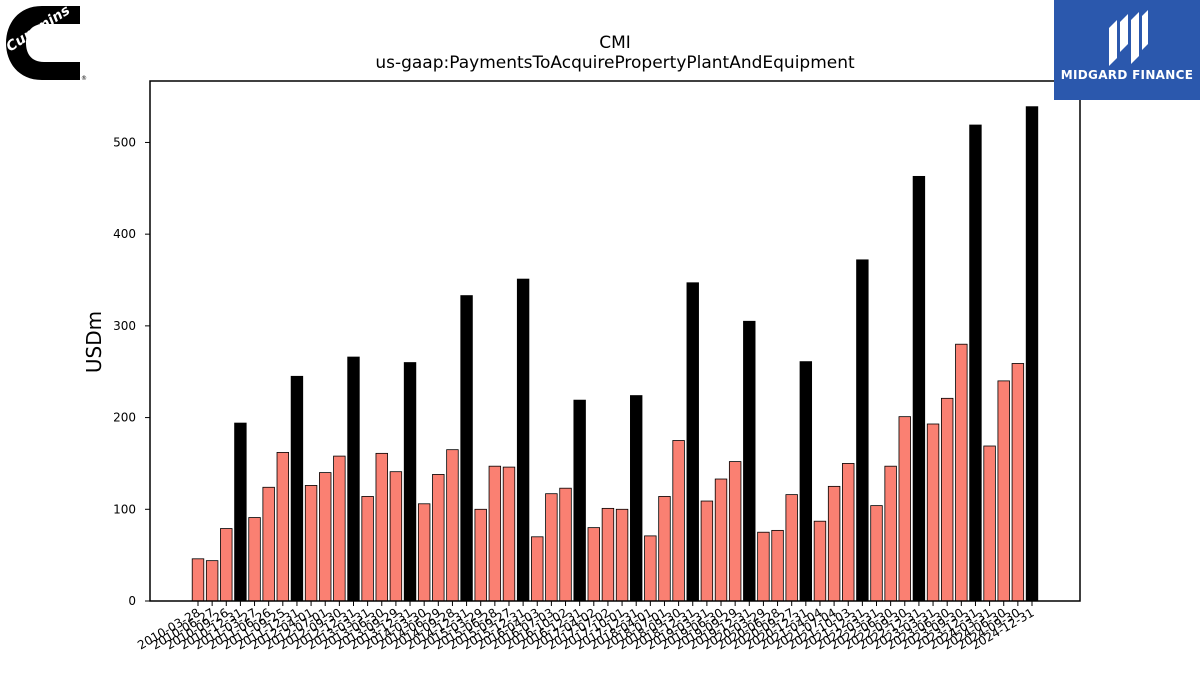  Describe the element at coordinates (124, 142) in the screenshot. I see `y-tick-label: 500` at that location.